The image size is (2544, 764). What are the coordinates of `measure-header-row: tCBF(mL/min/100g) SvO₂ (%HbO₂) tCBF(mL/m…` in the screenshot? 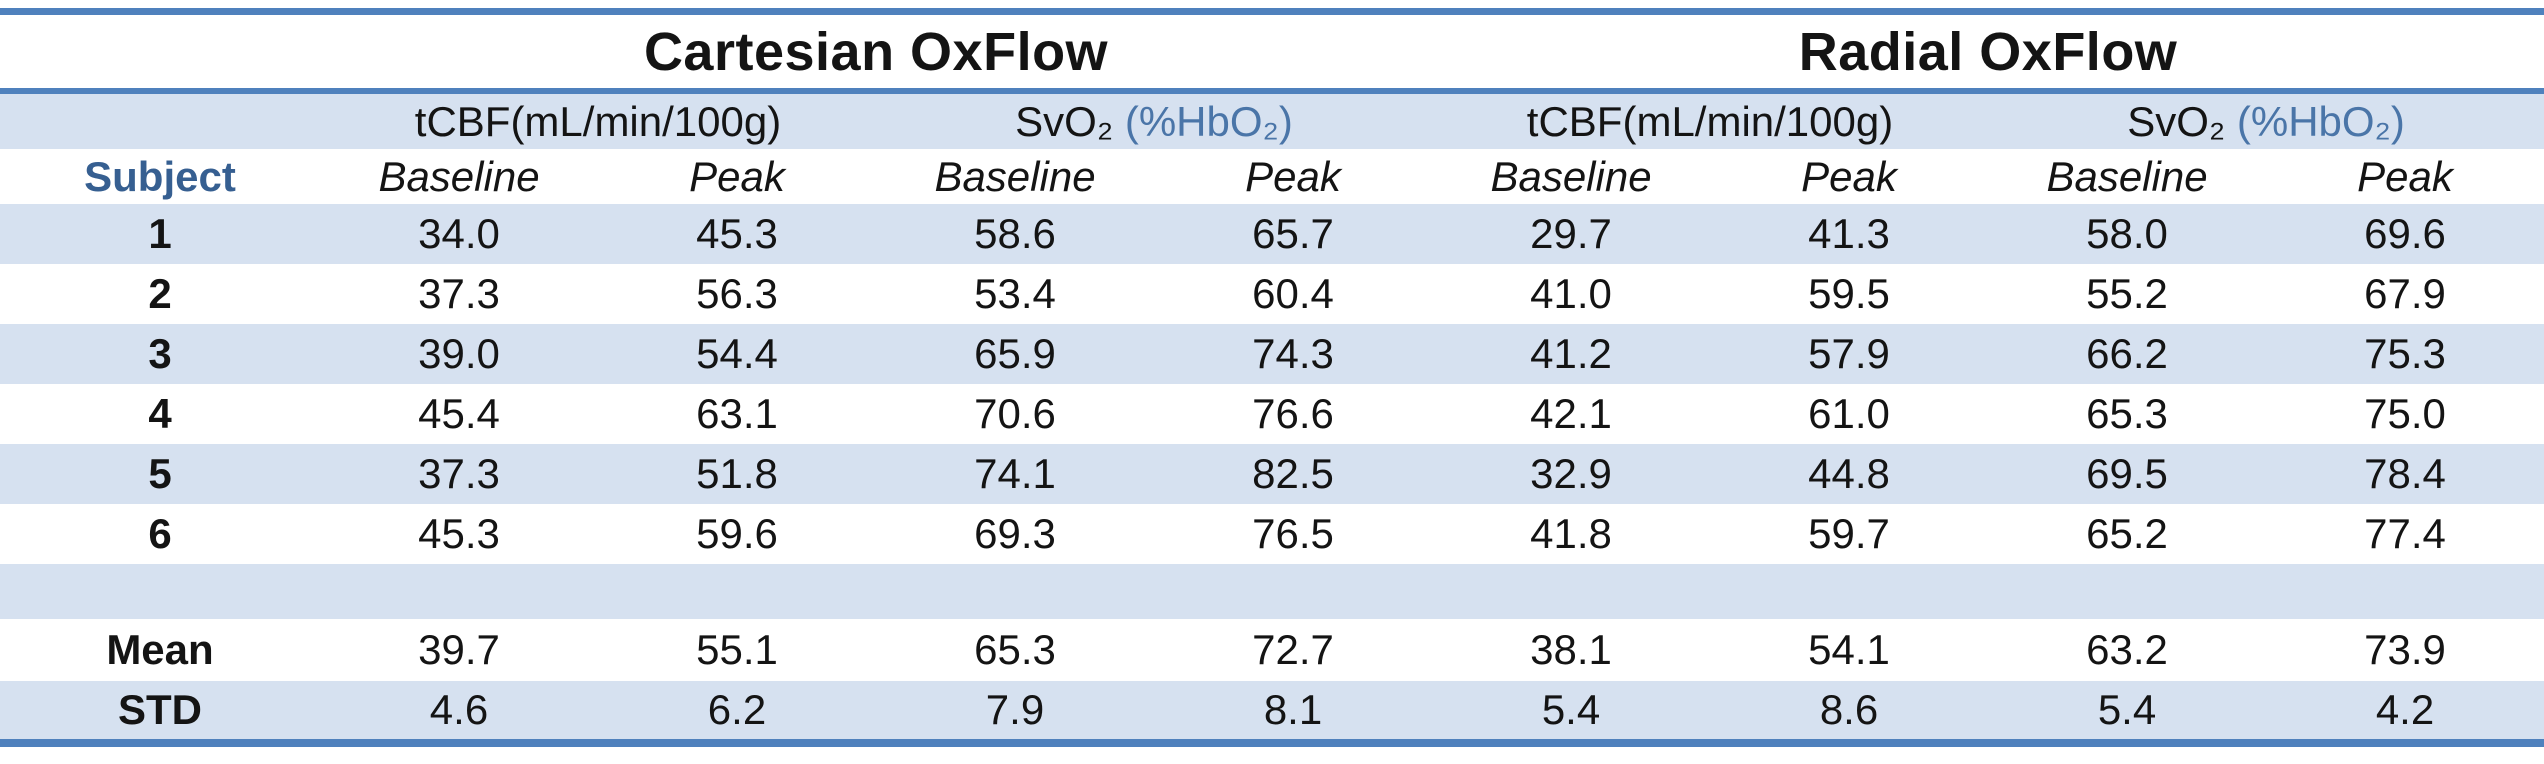 It's located at (1272, 120).